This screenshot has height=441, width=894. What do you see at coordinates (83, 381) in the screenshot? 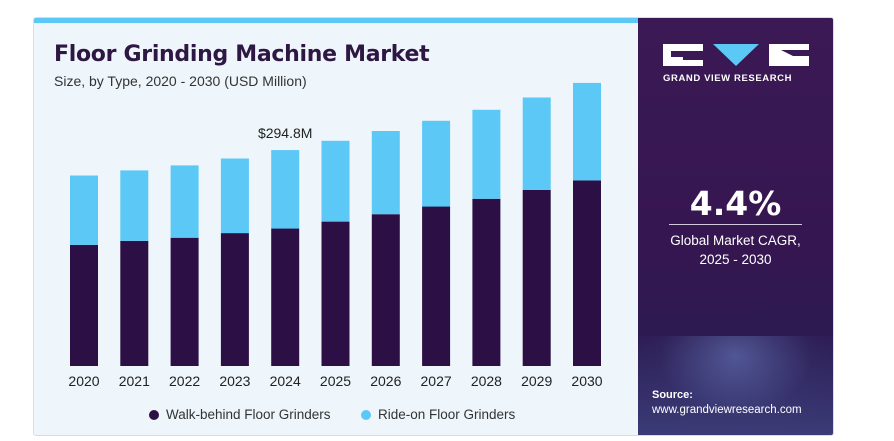
I see `x-tick-label-2020: 2020` at bounding box center [83, 381].